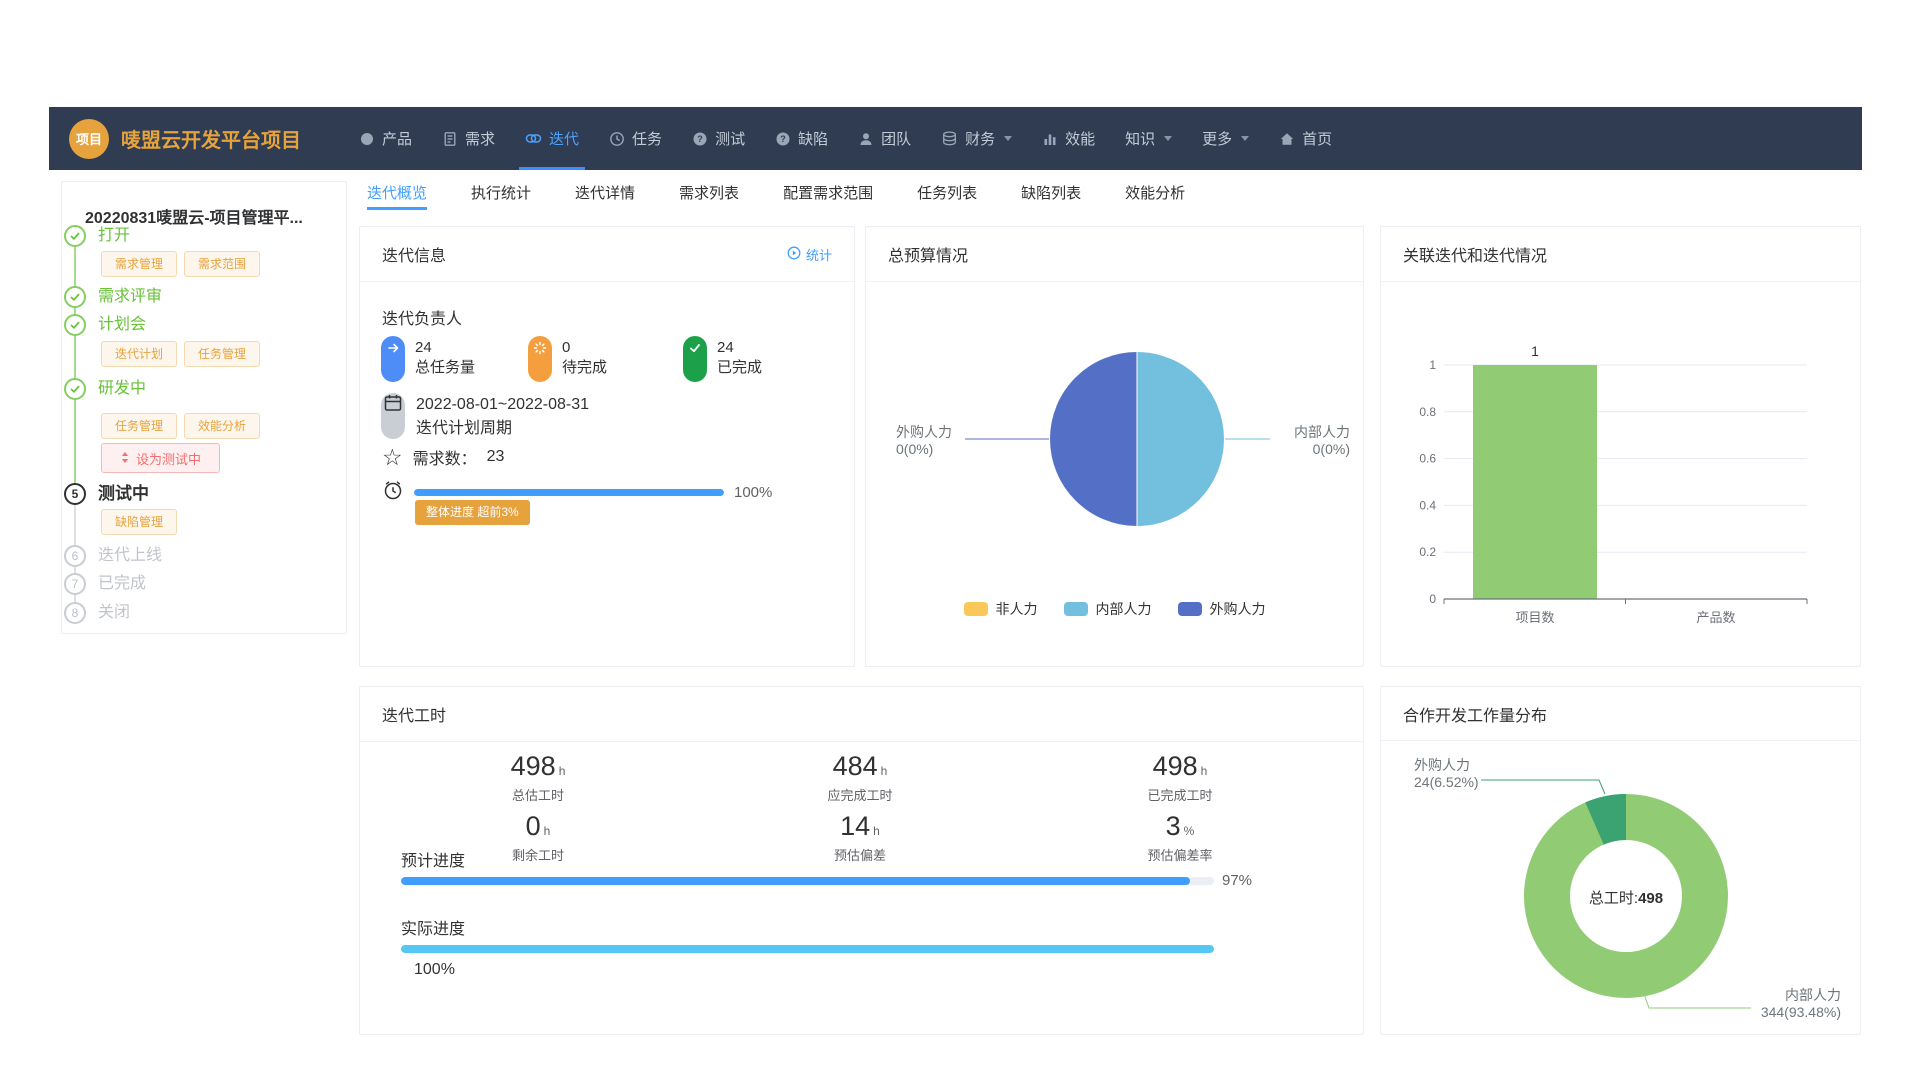 This screenshot has width=1920, height=1080. What do you see at coordinates (1535, 482) in the screenshot?
I see `bar-projects` at bounding box center [1535, 482].